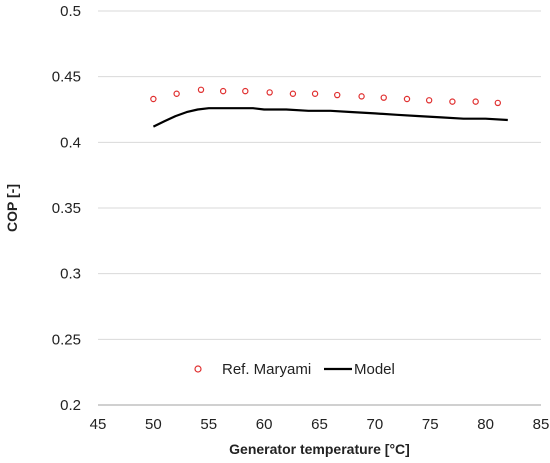 The height and width of the screenshot is (463, 550). I want to click on y-tick-label: 0.35, so click(66, 208).